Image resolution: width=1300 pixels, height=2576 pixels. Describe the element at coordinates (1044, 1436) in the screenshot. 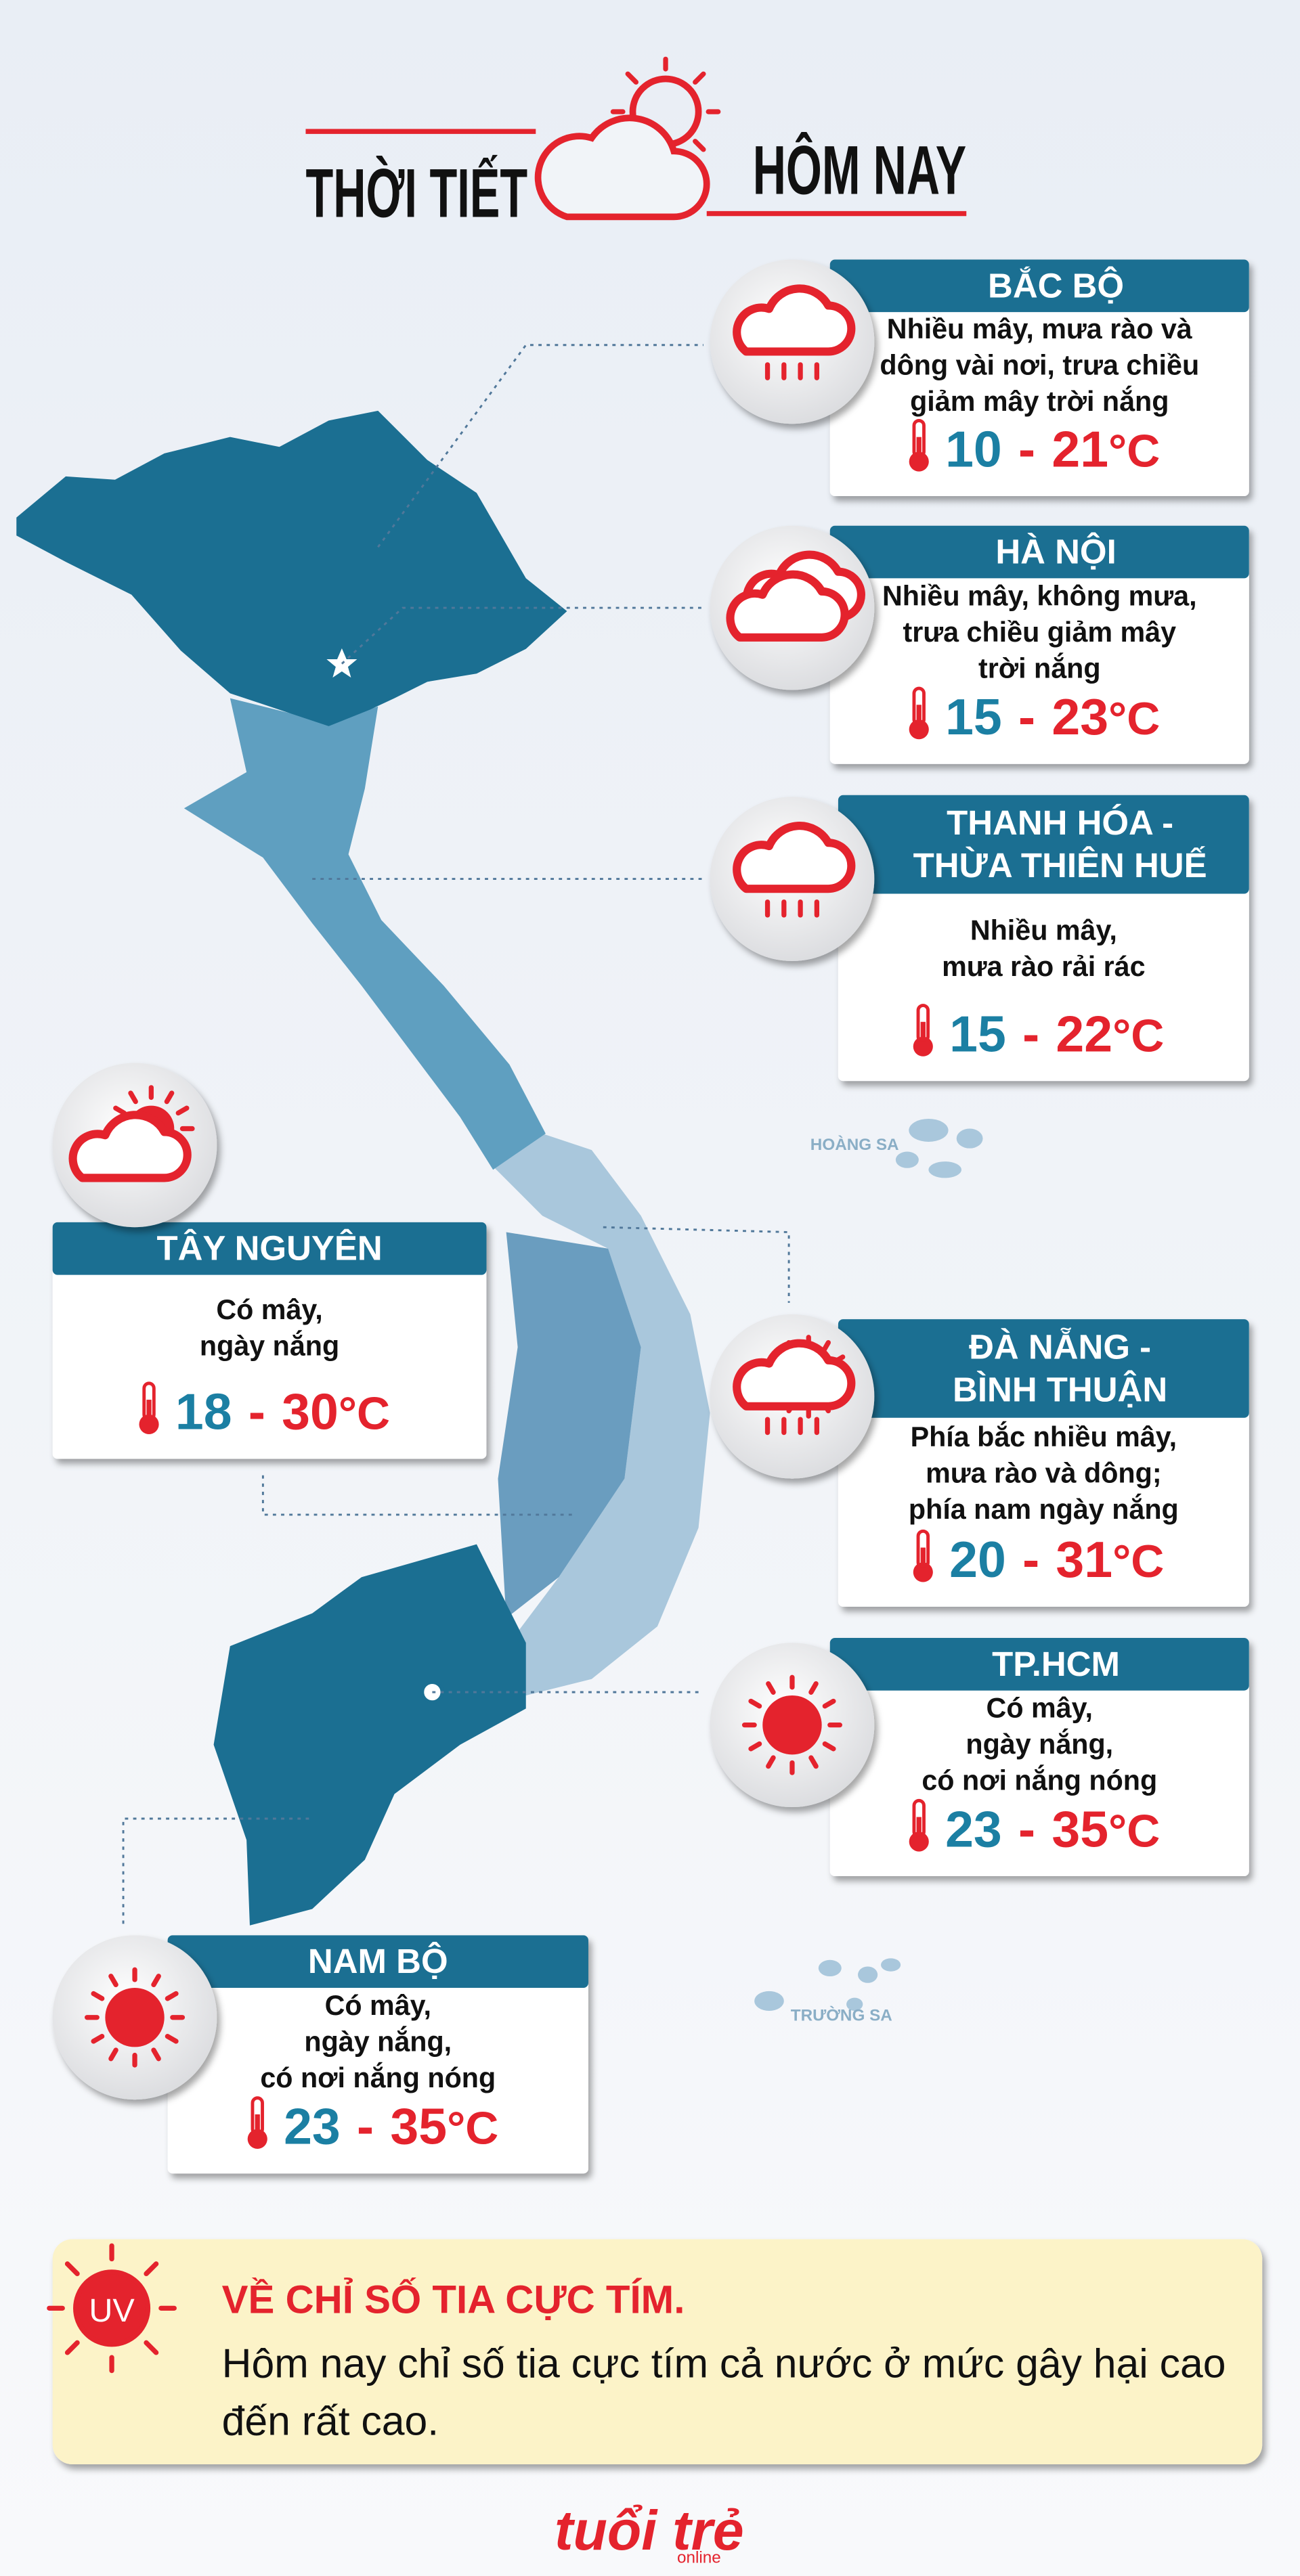

I see `region-description: Phía bắc nhiều mây,` at that location.